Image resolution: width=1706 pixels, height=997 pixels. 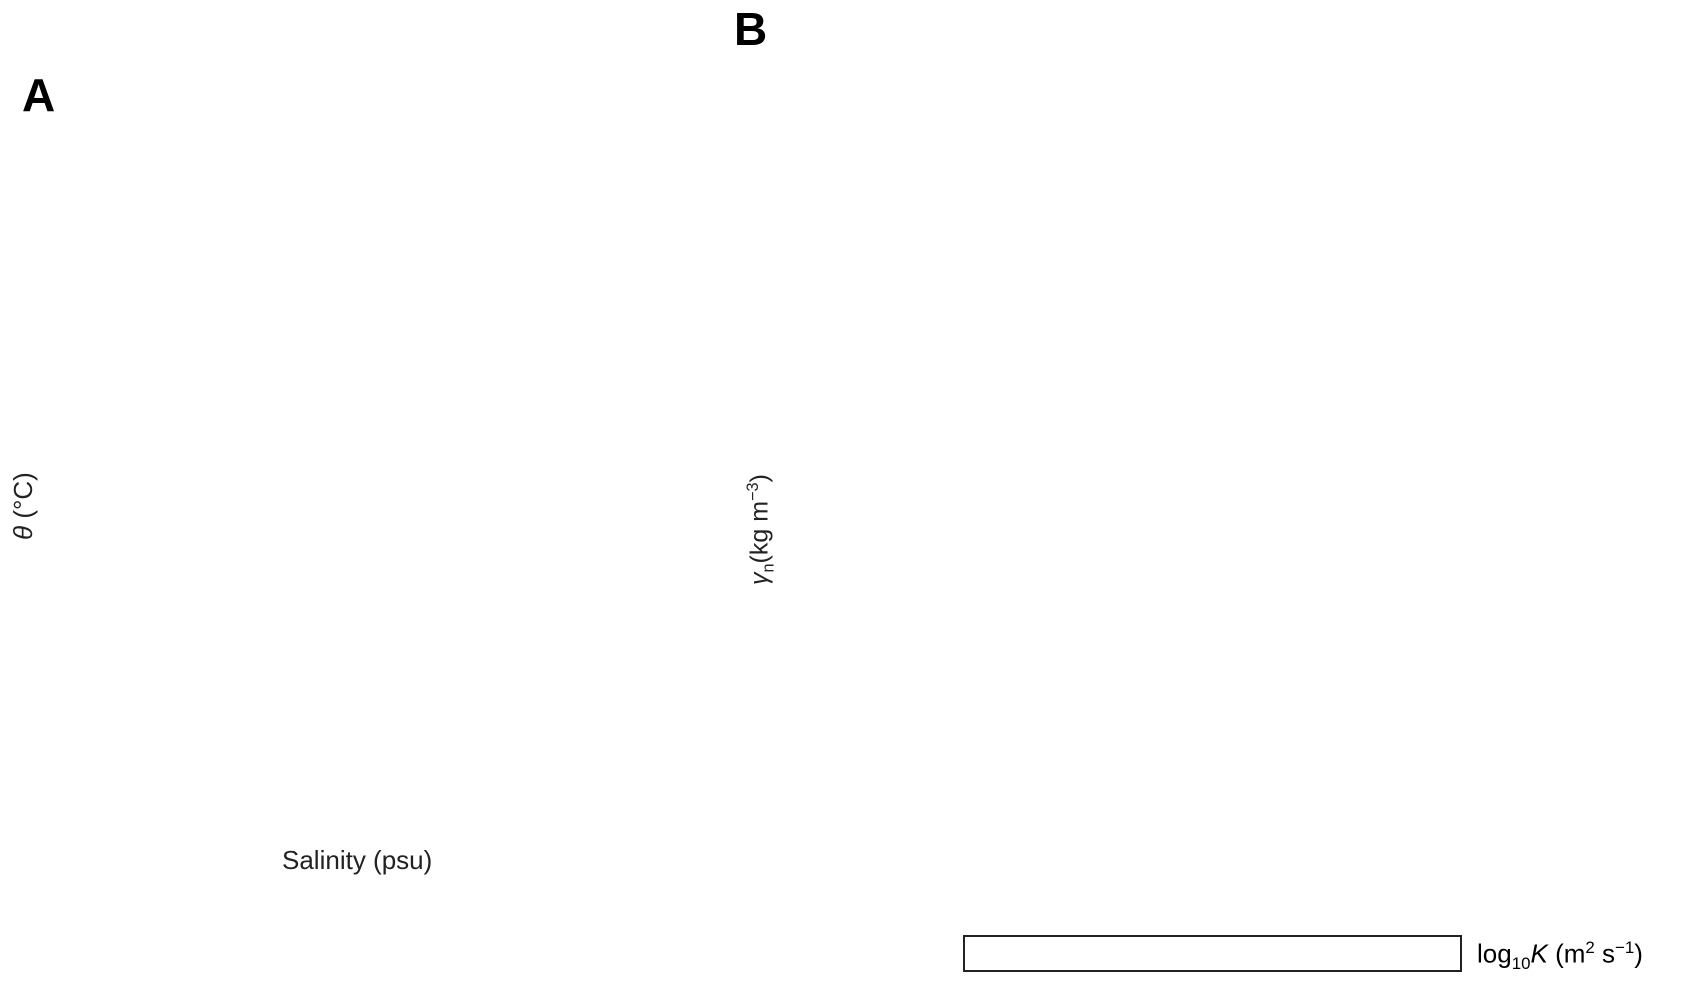 What do you see at coordinates (1494, 953) in the screenshot?
I see `cb-log: log` at bounding box center [1494, 953].